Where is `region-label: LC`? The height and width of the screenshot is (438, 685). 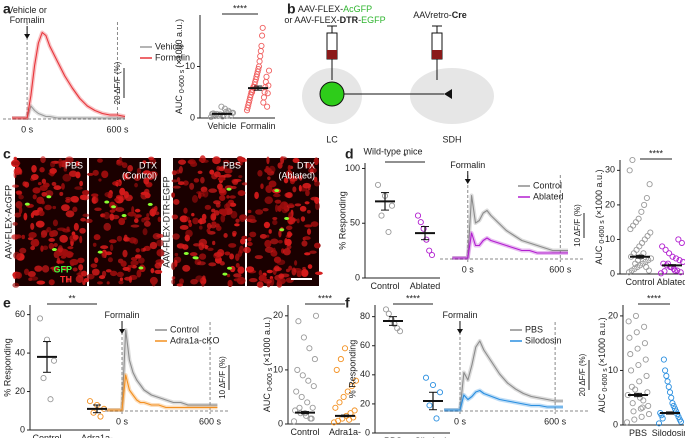 region-label: LC is located at coordinates (332, 139).